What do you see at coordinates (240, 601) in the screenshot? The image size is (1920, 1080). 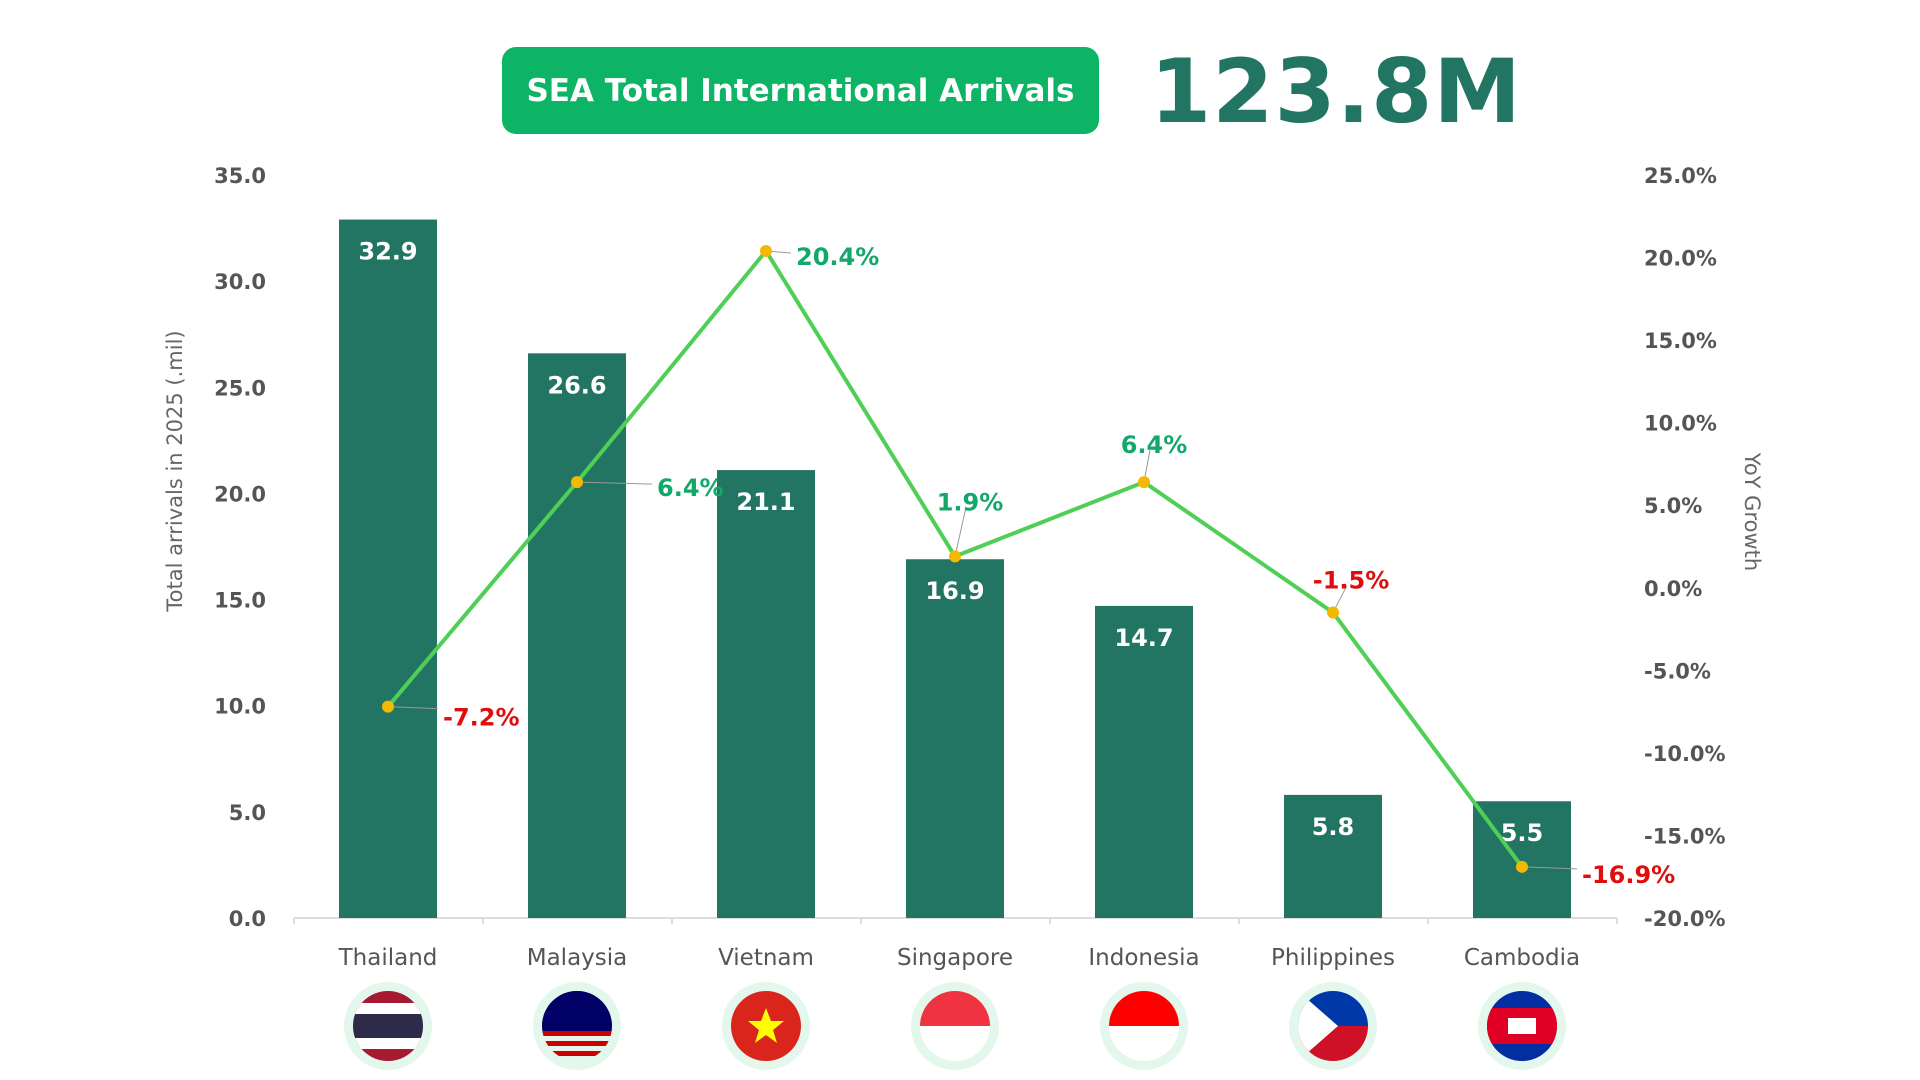 I see `left-tick-label: 15.0` at bounding box center [240, 601].